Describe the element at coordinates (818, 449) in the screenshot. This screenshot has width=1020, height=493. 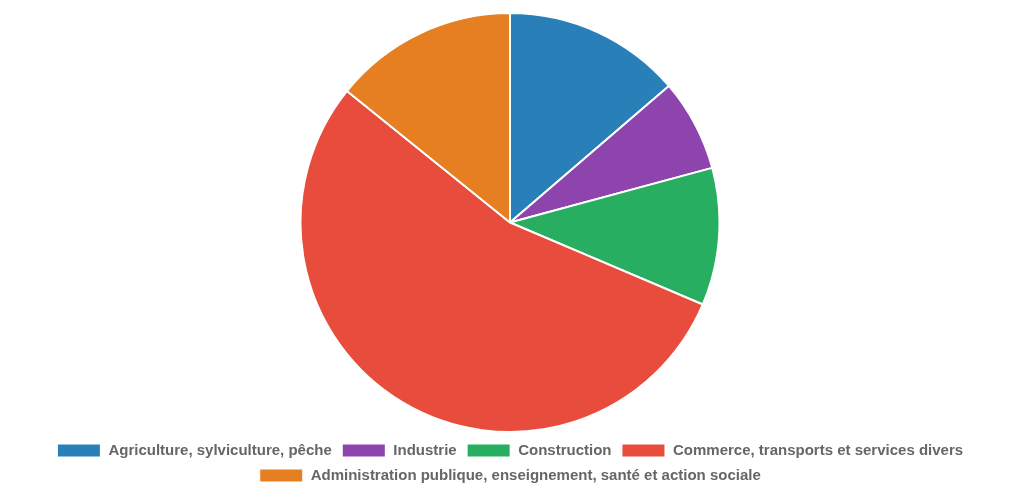
I see `legend-label: Commerce, transports et services divers` at that location.